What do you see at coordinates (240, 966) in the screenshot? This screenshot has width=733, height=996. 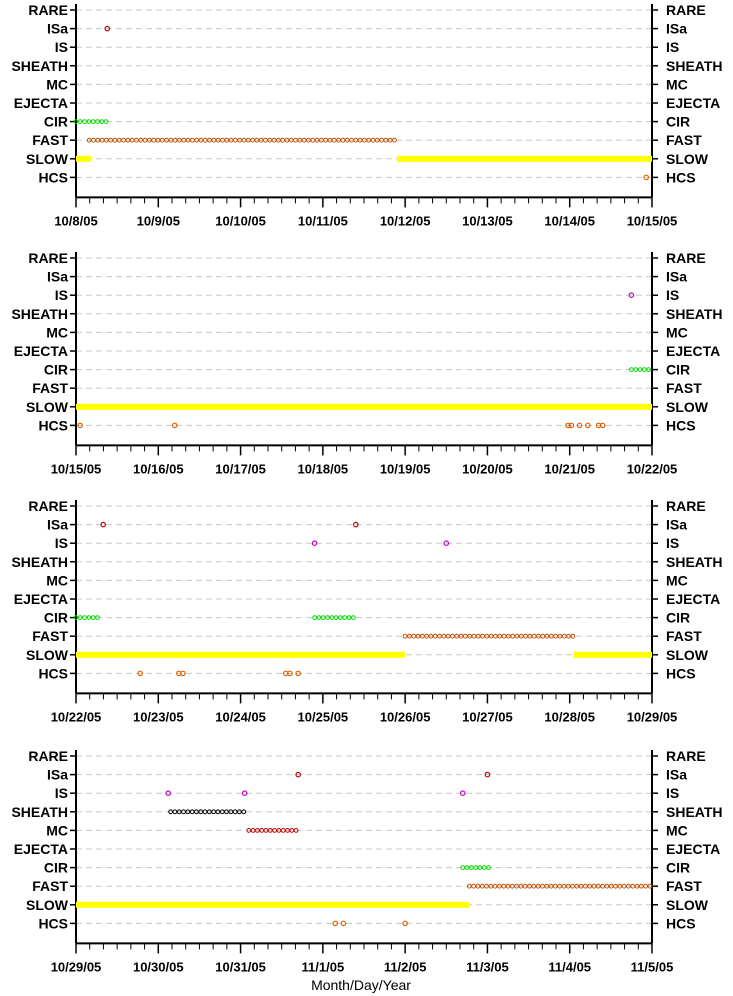 I see `x-tick-label: 10/31/05` at bounding box center [240, 966].